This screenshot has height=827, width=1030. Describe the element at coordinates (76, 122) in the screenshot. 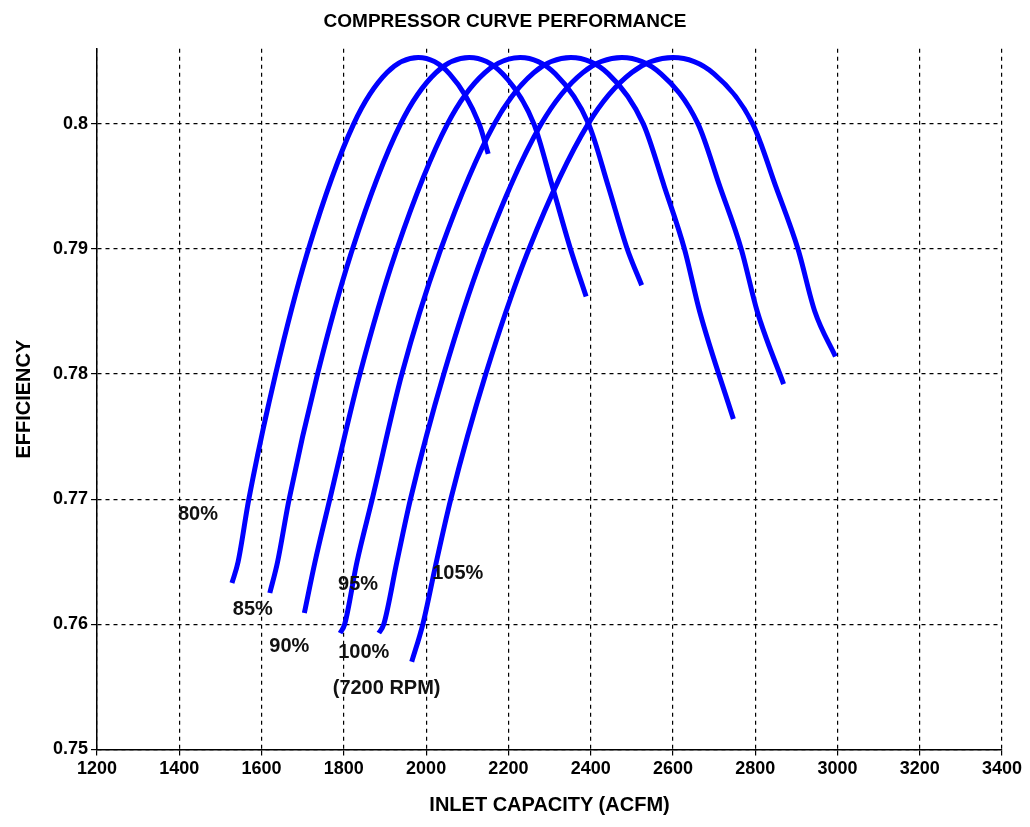

I see `y-tick-label: 0.8` at that location.